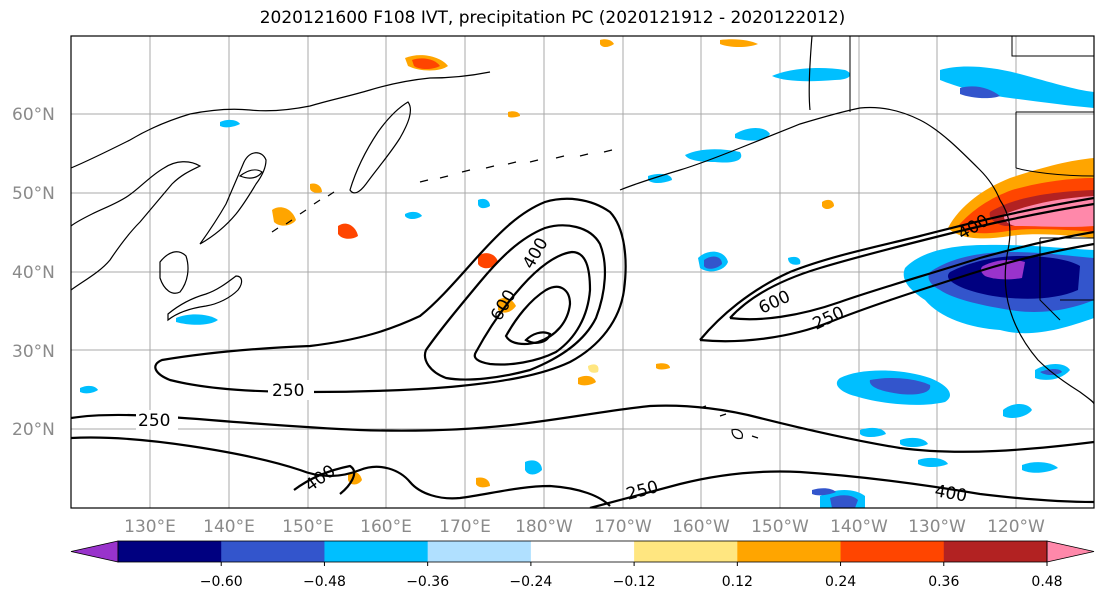 The height and width of the screenshot is (601, 1105). I want to click on latitude-labels: 60°N 50°N 40°N 30°N 20°N, so click(33, 272).